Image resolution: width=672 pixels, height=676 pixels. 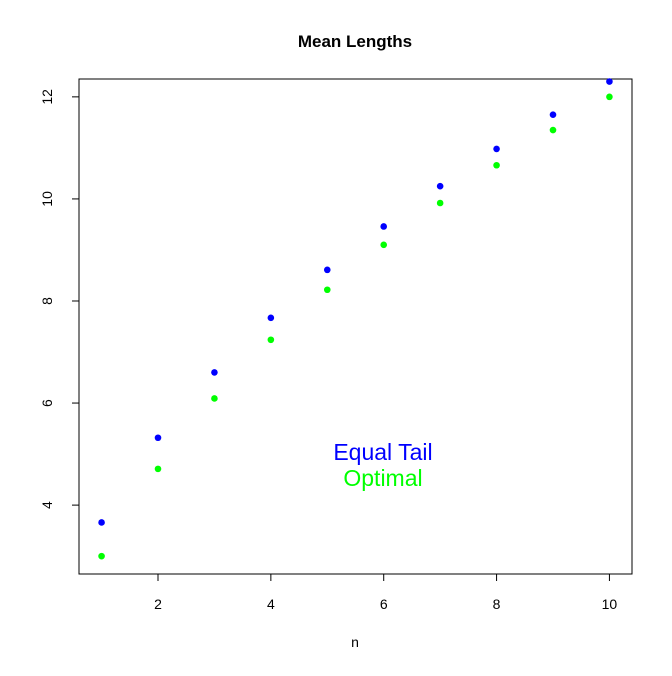 I want to click on x-axis-label: n, so click(x=355, y=642).